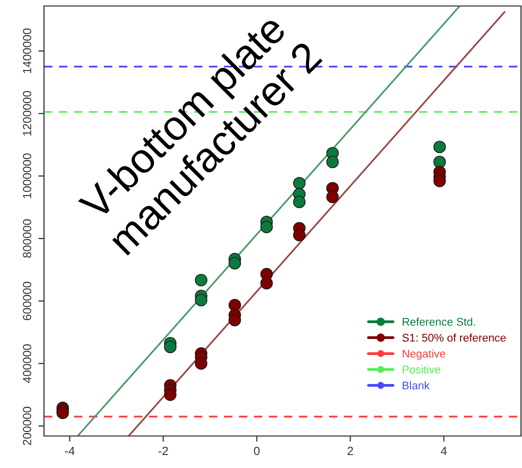 Image resolution: width=522 pixels, height=468 pixels. I want to click on x-tick-label: 0, so click(257, 451).